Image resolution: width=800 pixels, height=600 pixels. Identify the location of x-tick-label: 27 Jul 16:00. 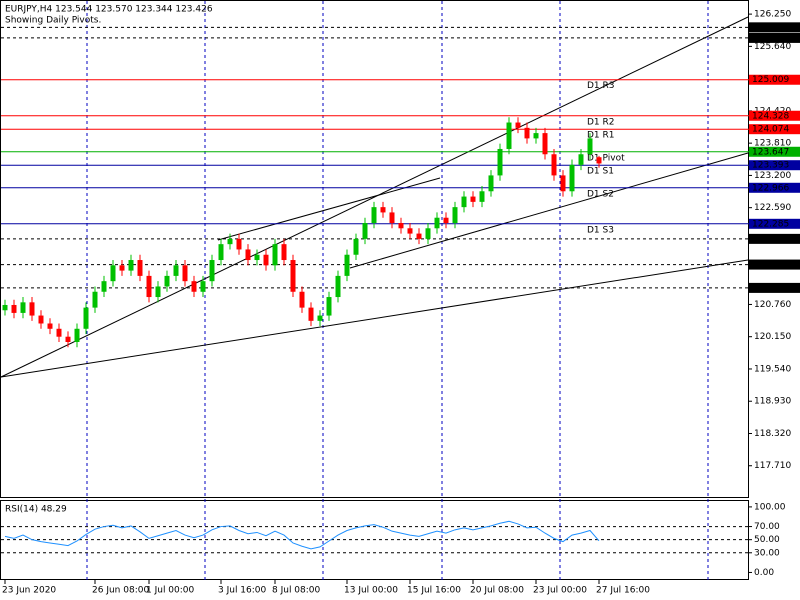
(623, 591).